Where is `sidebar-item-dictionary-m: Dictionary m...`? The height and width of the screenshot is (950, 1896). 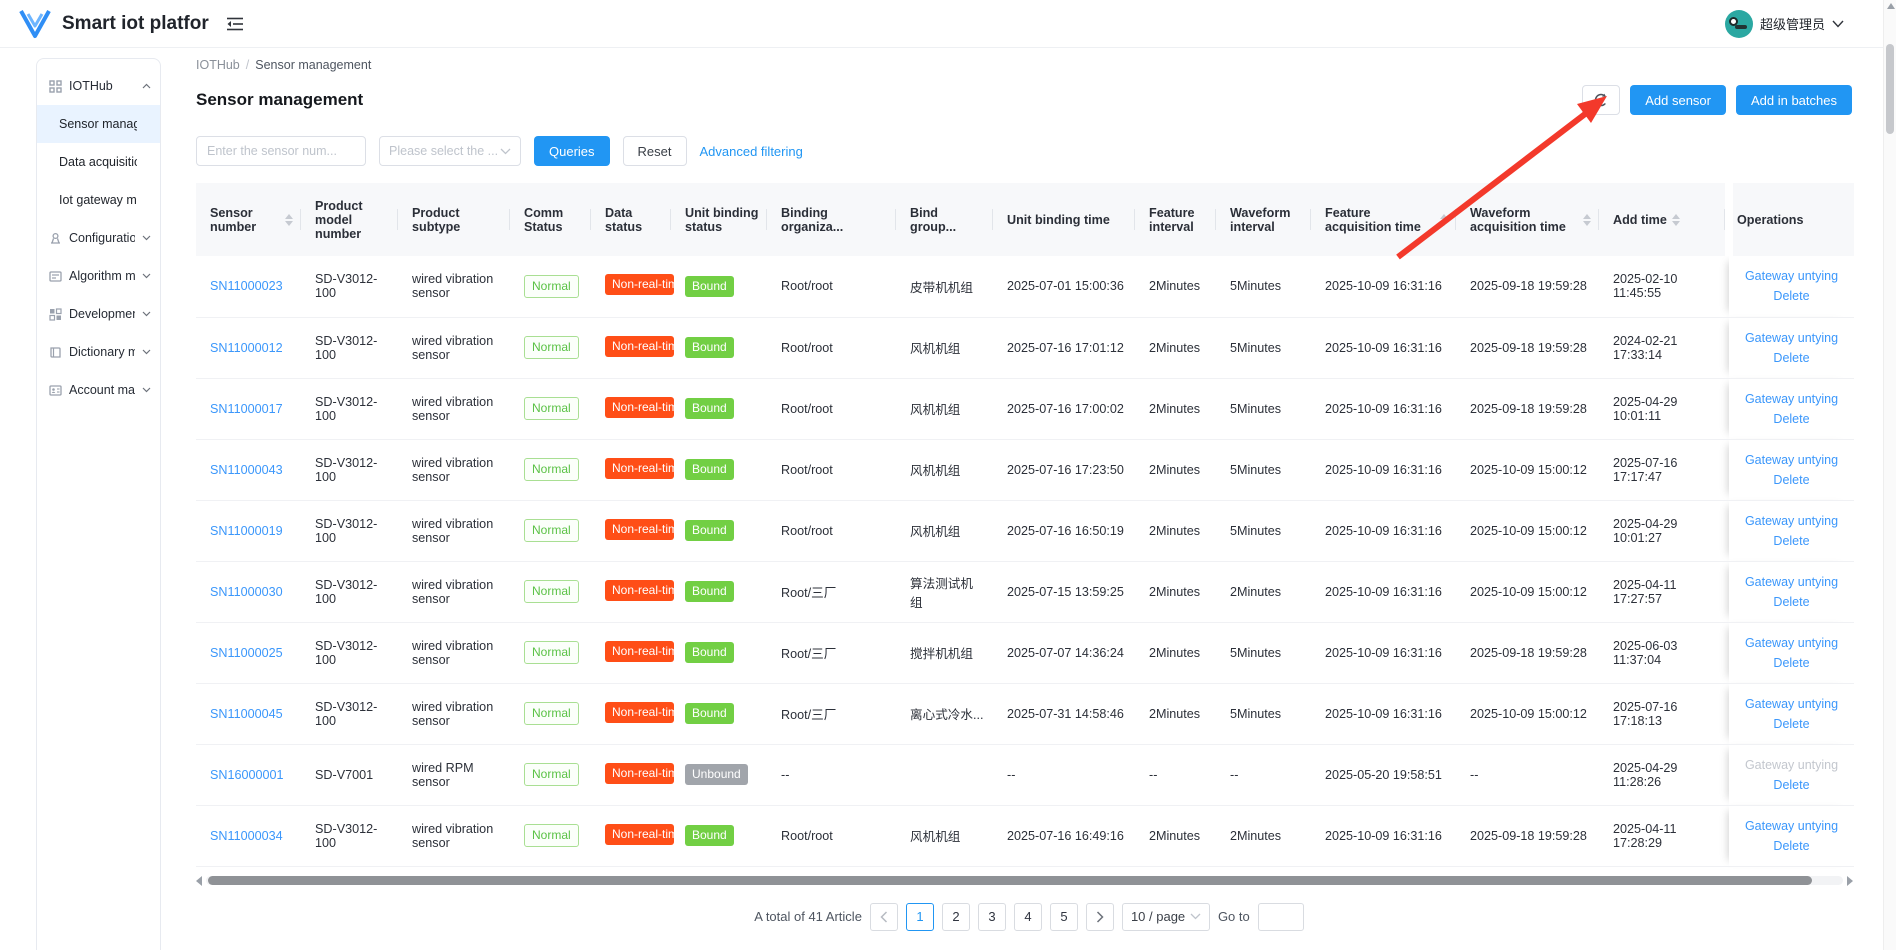 sidebar-item-dictionary-m: Dictionary m... is located at coordinates (98, 352).